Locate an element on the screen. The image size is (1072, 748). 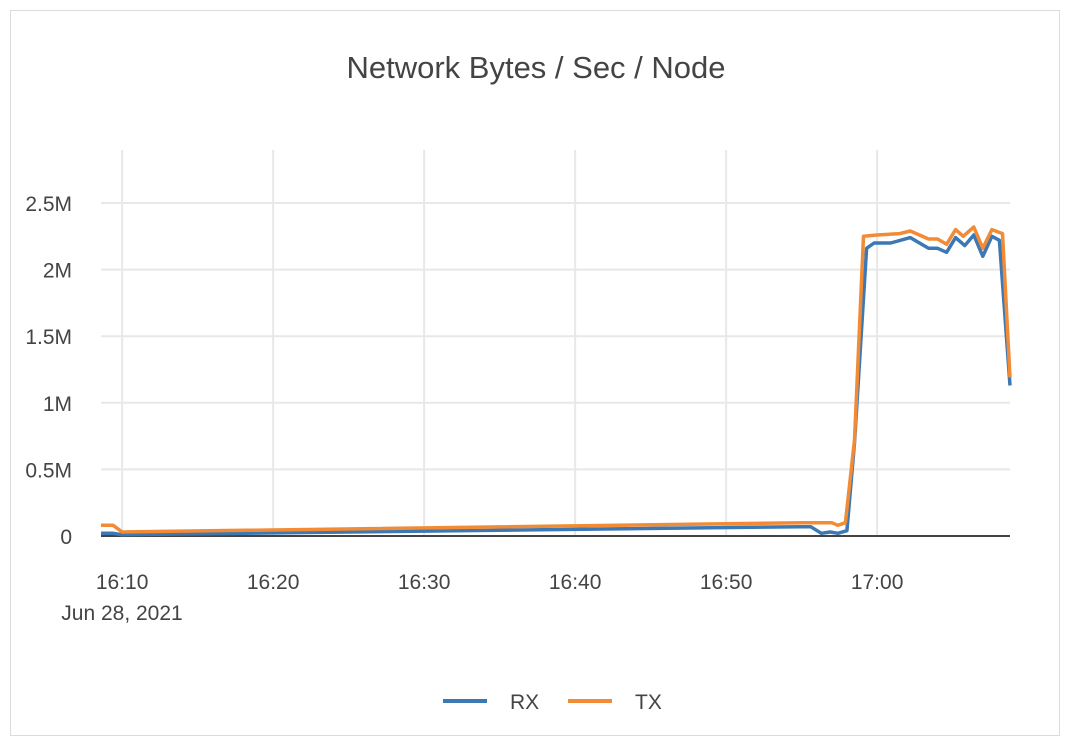
chart-title: Network Bytes / Sec / Node is located at coordinates (536, 67).